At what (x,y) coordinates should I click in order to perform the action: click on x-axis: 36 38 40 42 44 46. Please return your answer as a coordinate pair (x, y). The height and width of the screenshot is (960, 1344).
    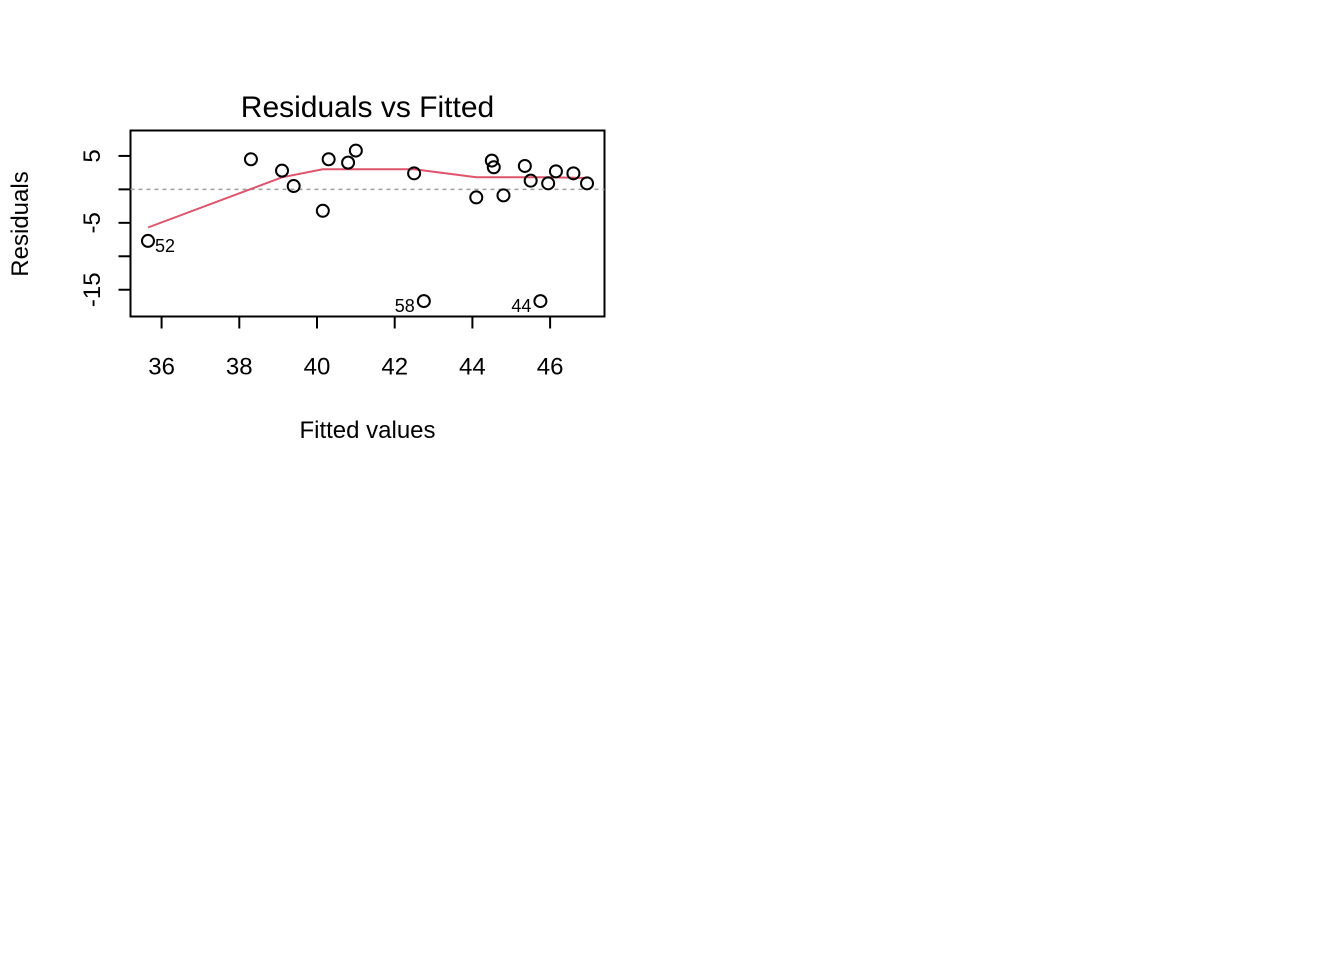
    Looking at the image, I should click on (356, 348).